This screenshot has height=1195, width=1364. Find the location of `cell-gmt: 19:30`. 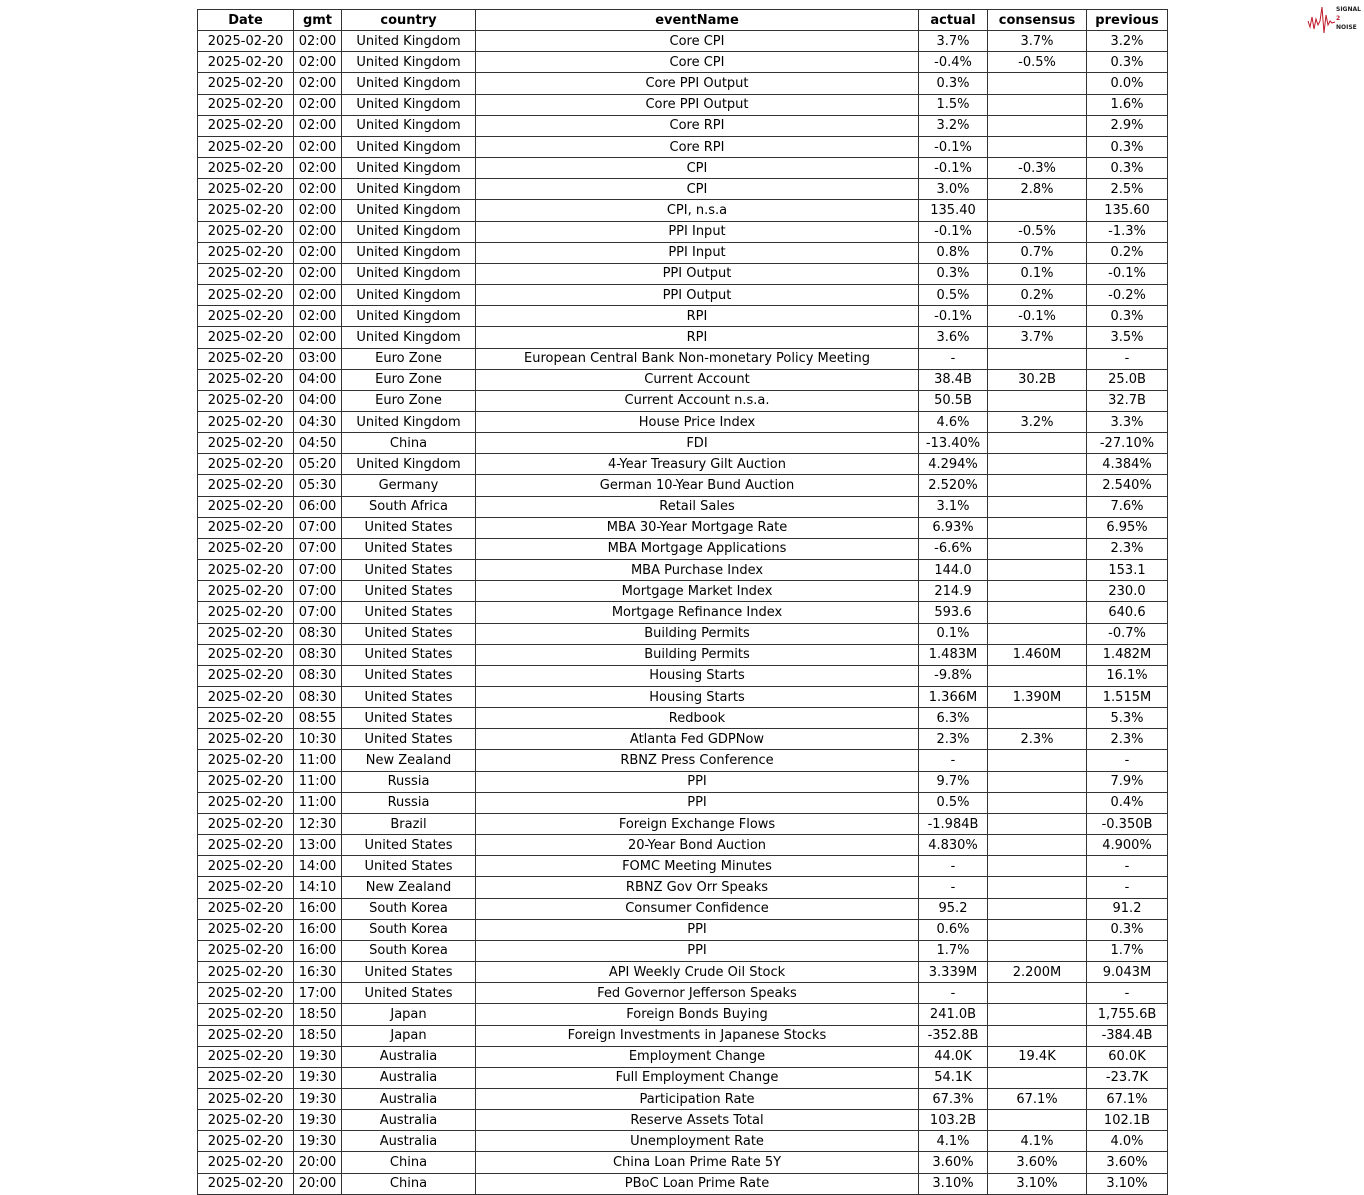

cell-gmt: 19:30 is located at coordinates (317, 1099).